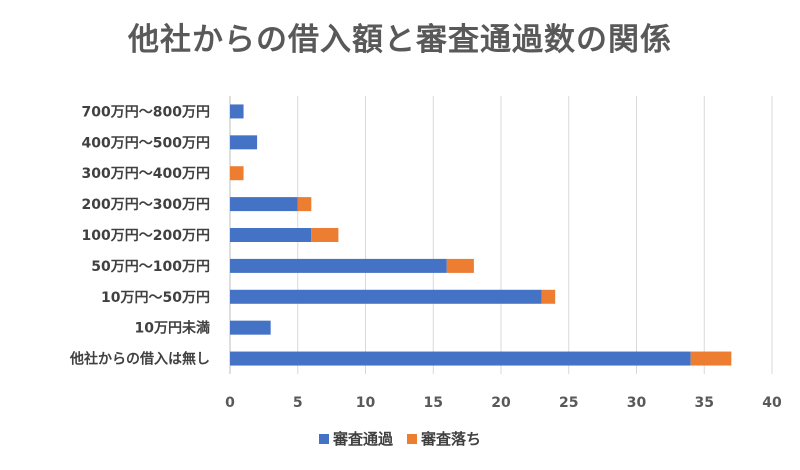  I want to click on category-label: 300万円〜400万円, so click(146, 174).